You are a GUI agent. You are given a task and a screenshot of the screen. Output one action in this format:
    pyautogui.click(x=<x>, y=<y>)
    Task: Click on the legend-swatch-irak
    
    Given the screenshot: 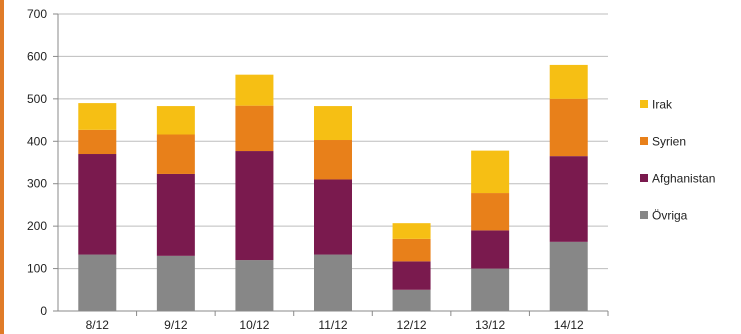 What is the action you would take?
    pyautogui.click(x=644, y=104)
    